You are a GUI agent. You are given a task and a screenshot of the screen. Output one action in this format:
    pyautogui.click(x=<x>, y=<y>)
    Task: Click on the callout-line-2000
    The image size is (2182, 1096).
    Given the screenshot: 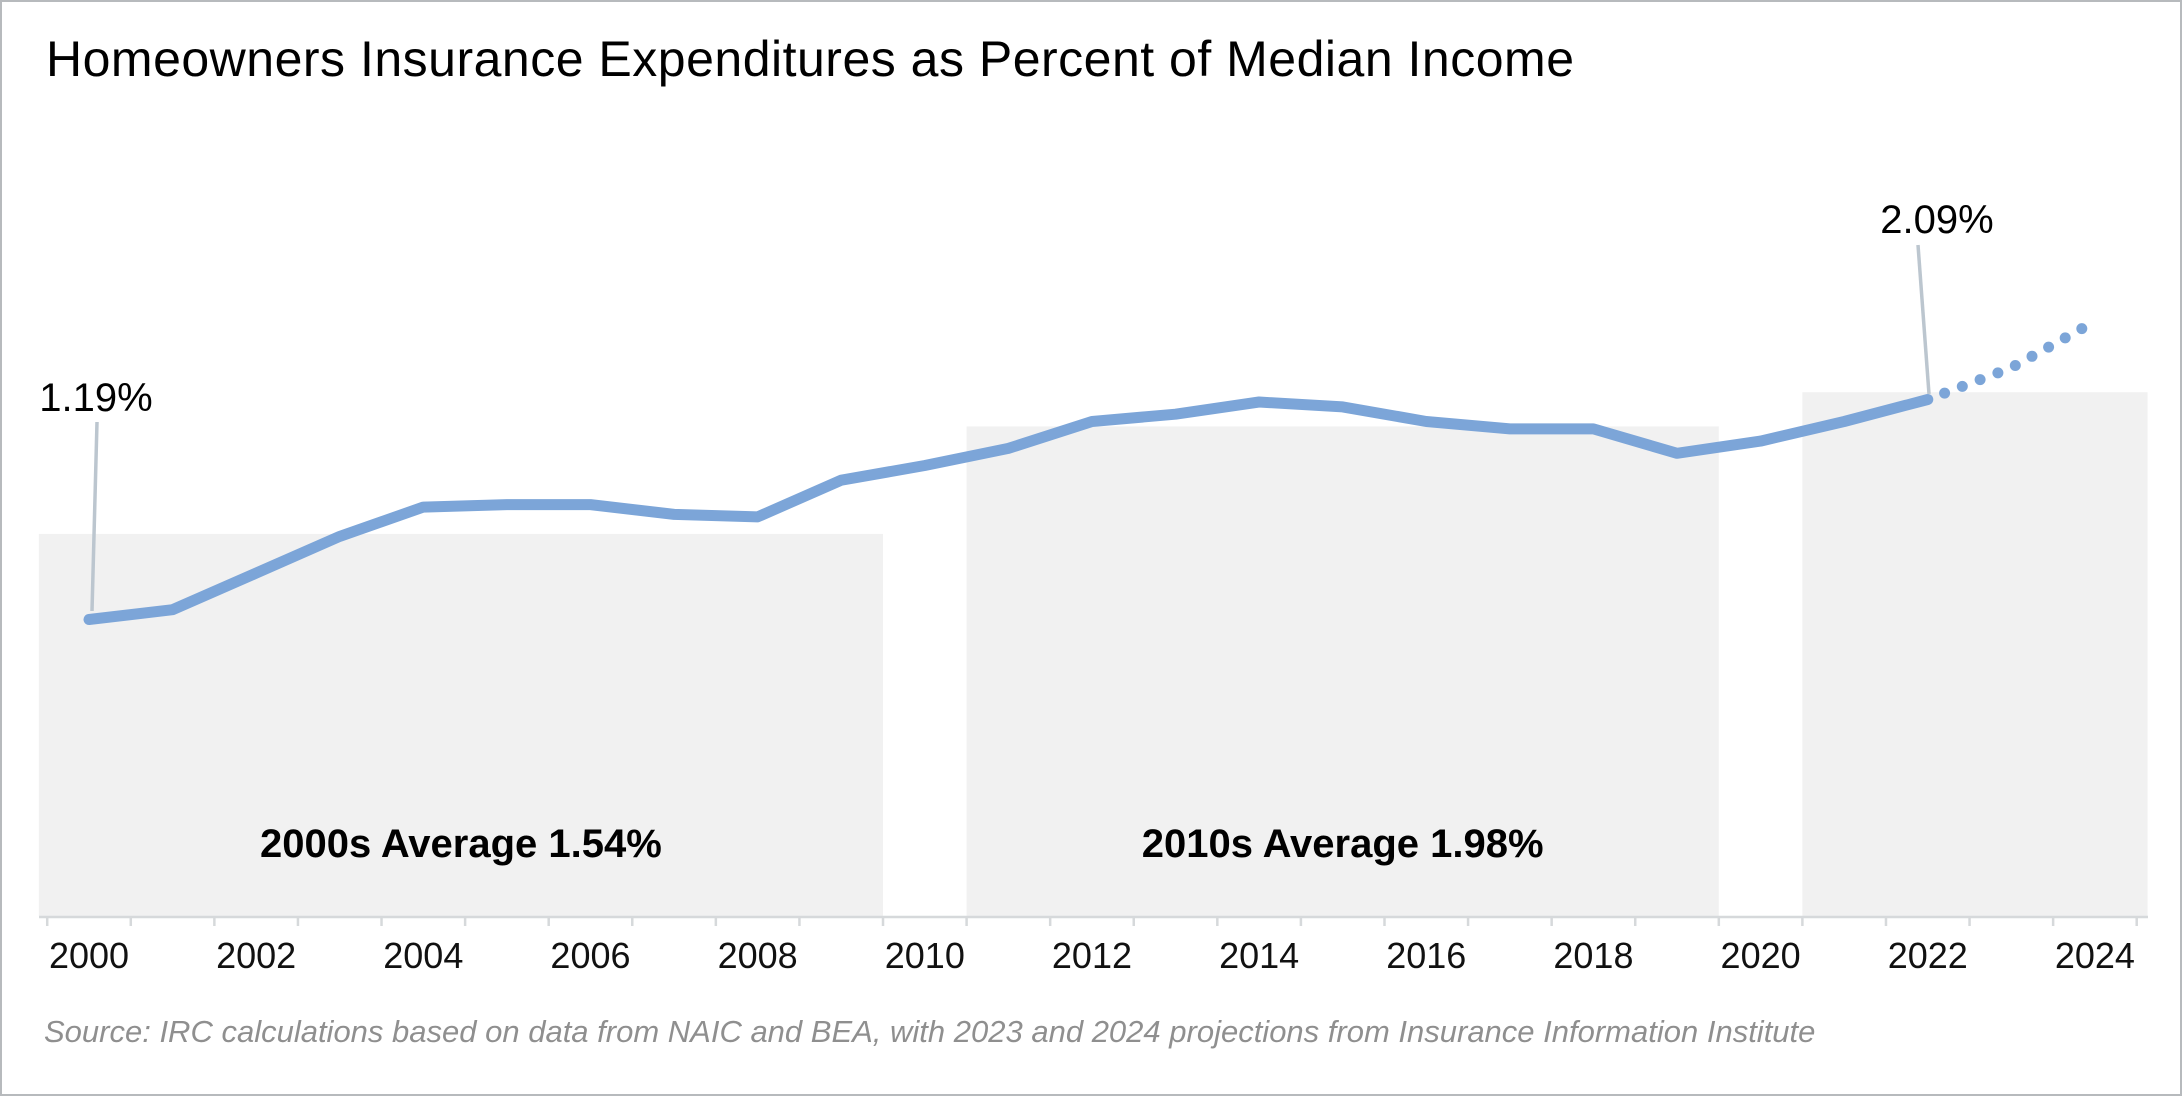 What is the action you would take?
    pyautogui.click(x=94, y=516)
    